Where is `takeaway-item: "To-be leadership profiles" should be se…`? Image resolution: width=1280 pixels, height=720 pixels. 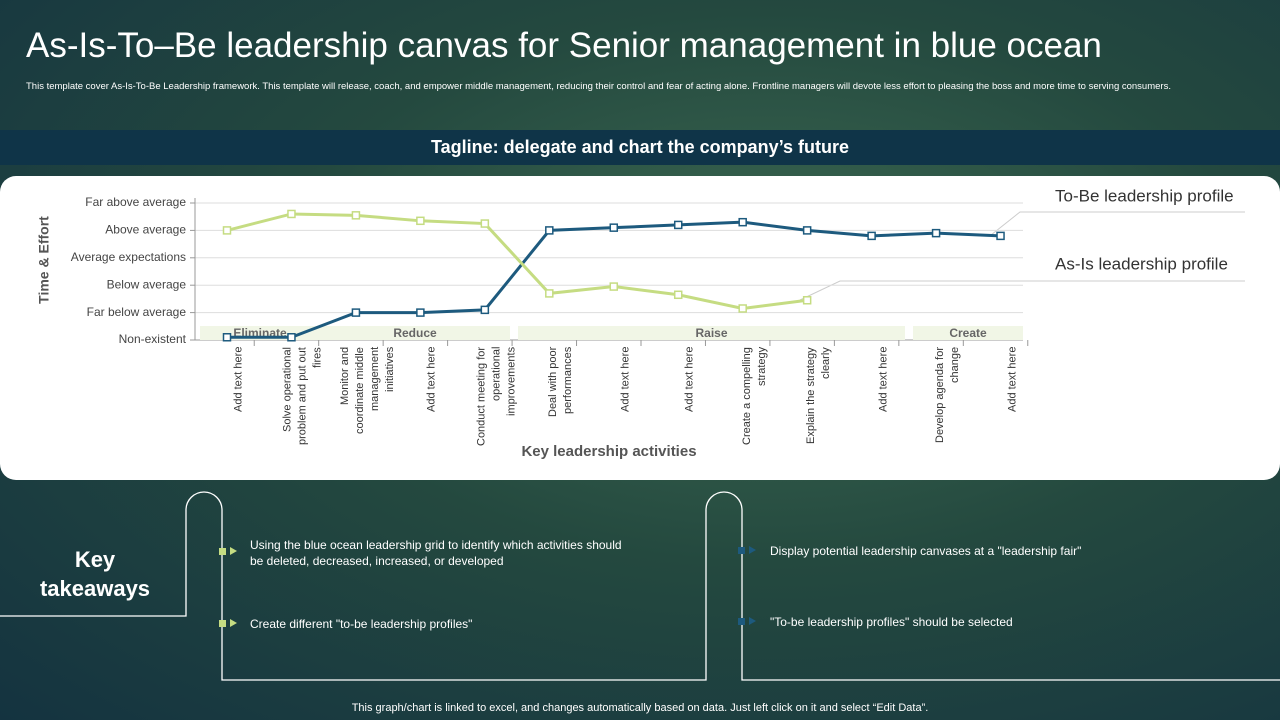
takeaway-item: "To-be leadership profiles" should be se… is located at coordinates (891, 622).